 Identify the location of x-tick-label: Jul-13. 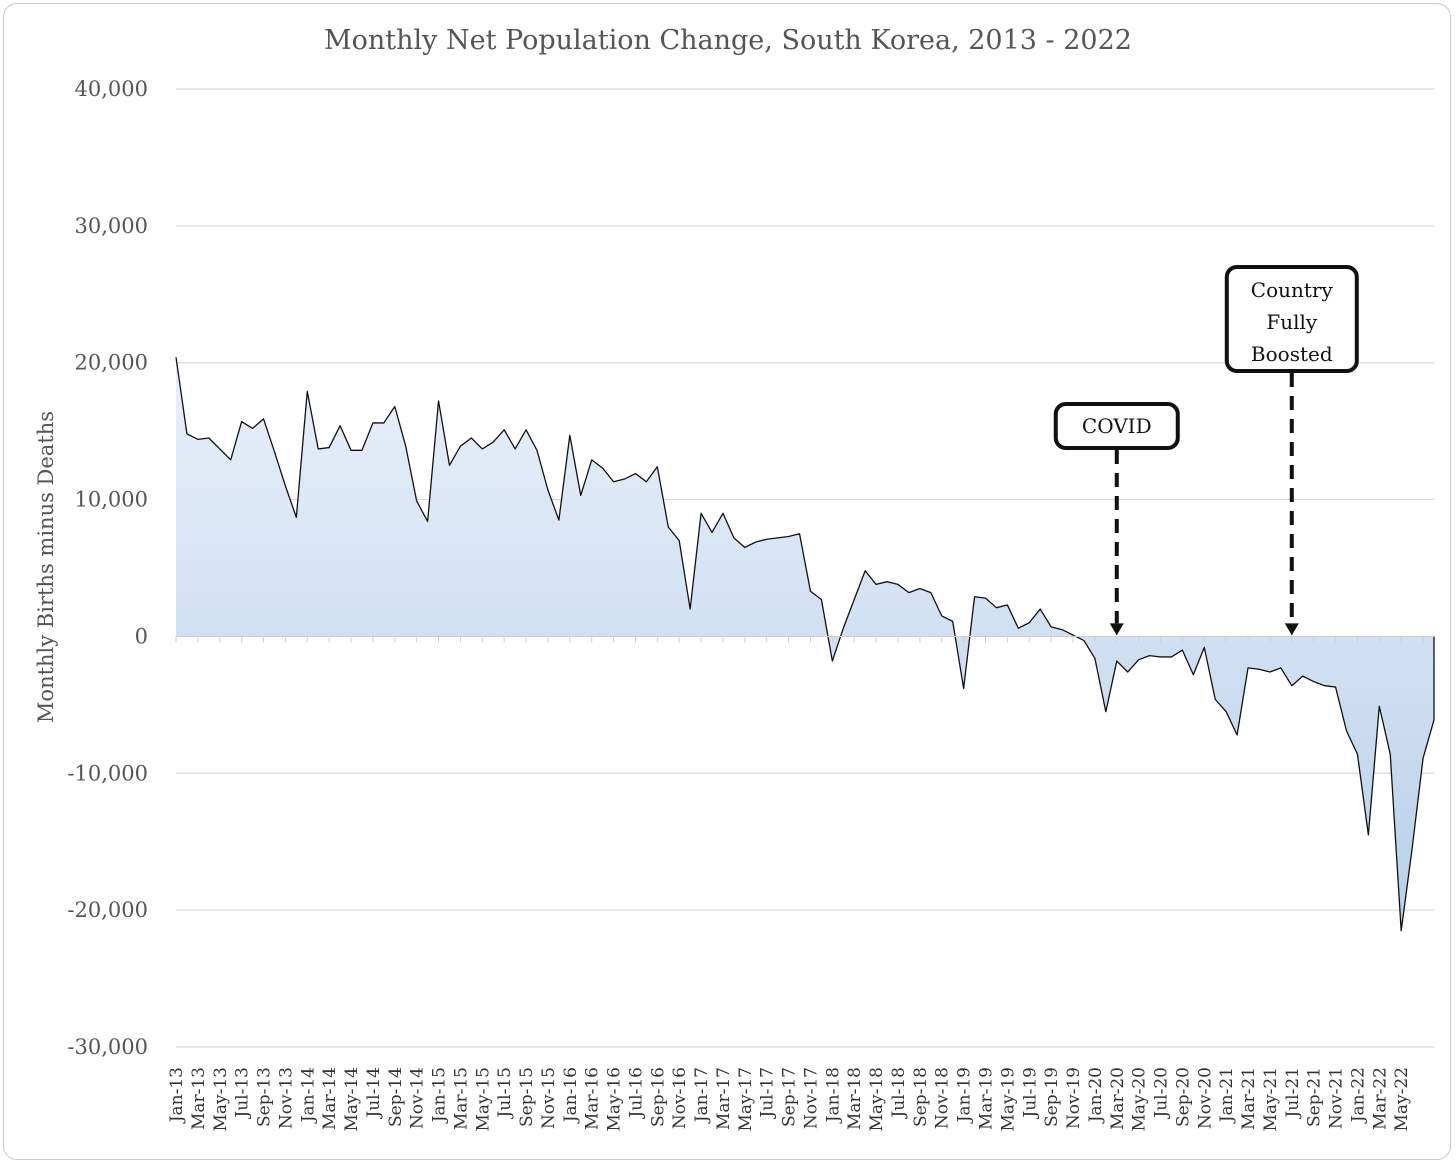
(243, 1093).